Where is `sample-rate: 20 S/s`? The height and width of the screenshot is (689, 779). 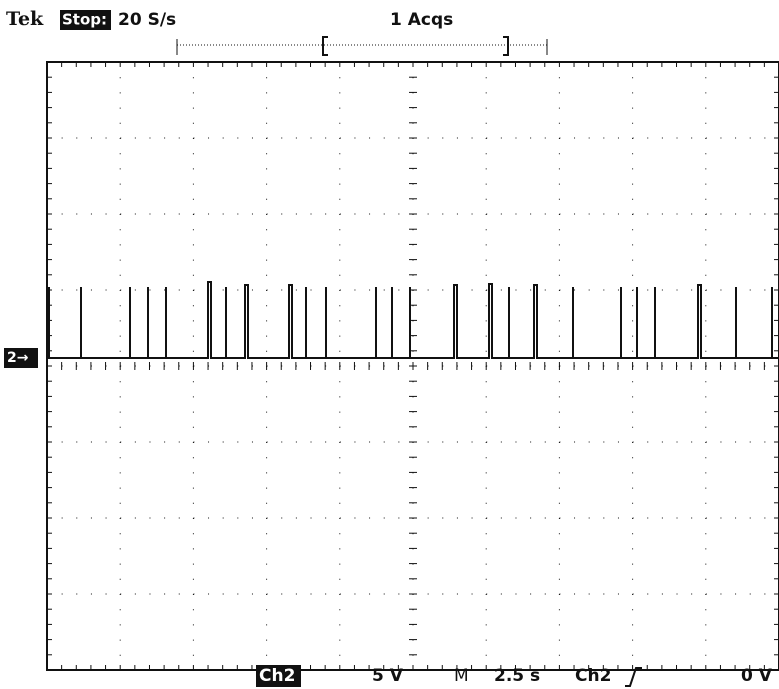 sample-rate: 20 S/s is located at coordinates (147, 20).